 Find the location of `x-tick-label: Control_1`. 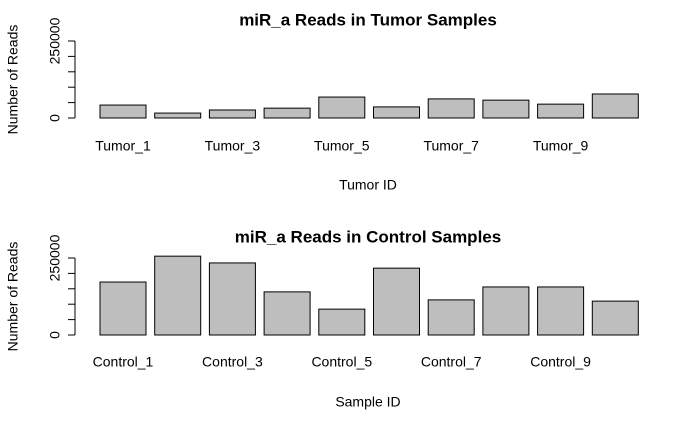

x-tick-label: Control_1 is located at coordinates (123, 362).